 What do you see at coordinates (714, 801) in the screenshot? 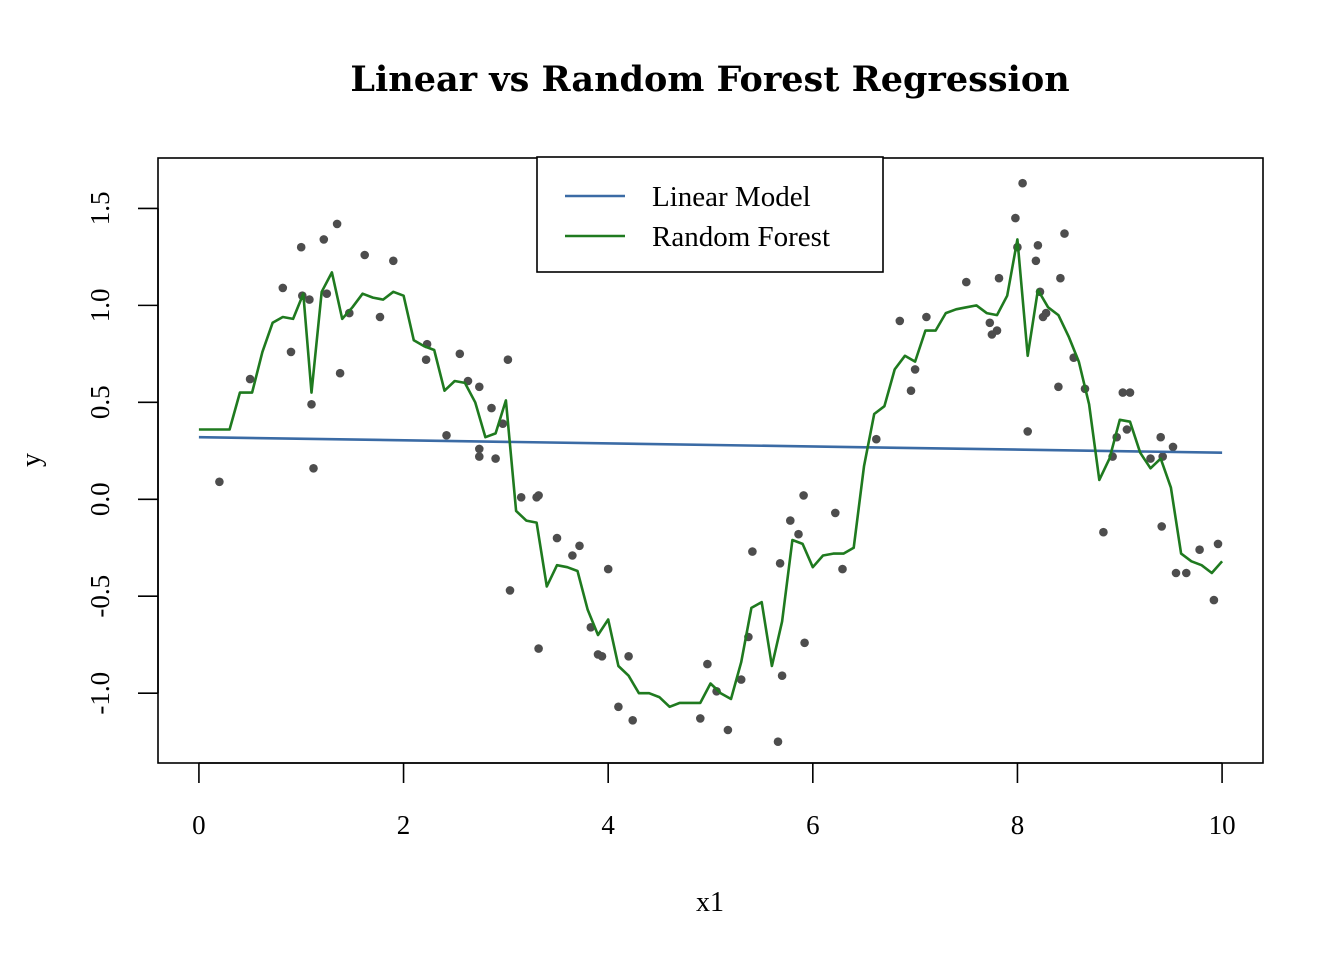
I see `x-axis: 0 2 4 6 8 10` at bounding box center [714, 801].